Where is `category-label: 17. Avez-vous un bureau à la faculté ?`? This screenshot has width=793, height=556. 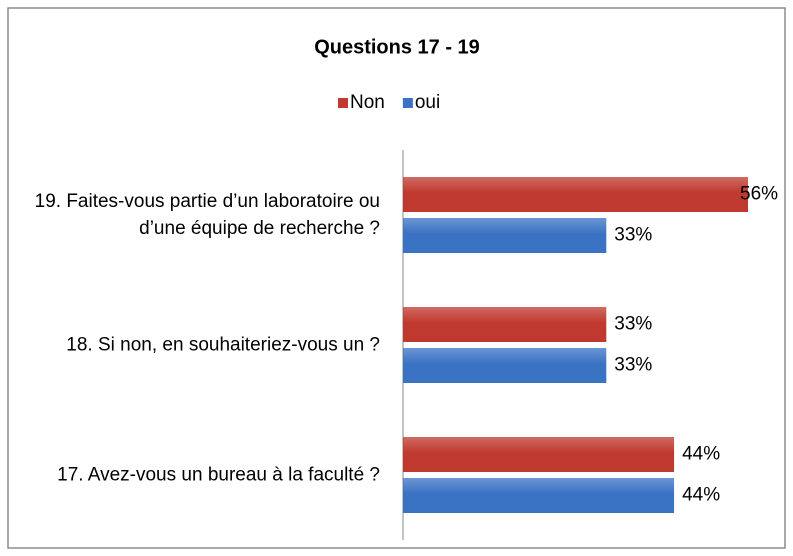 category-label: 17. Avez-vous un bureau à la faculté ? is located at coordinates (218, 475).